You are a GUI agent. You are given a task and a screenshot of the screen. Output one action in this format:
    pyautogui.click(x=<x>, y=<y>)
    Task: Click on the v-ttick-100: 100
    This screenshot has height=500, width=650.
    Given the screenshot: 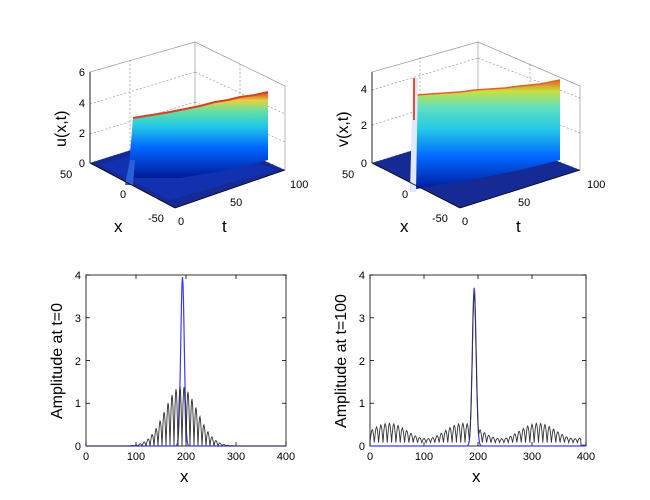 What is the action you would take?
    pyautogui.click(x=596, y=185)
    